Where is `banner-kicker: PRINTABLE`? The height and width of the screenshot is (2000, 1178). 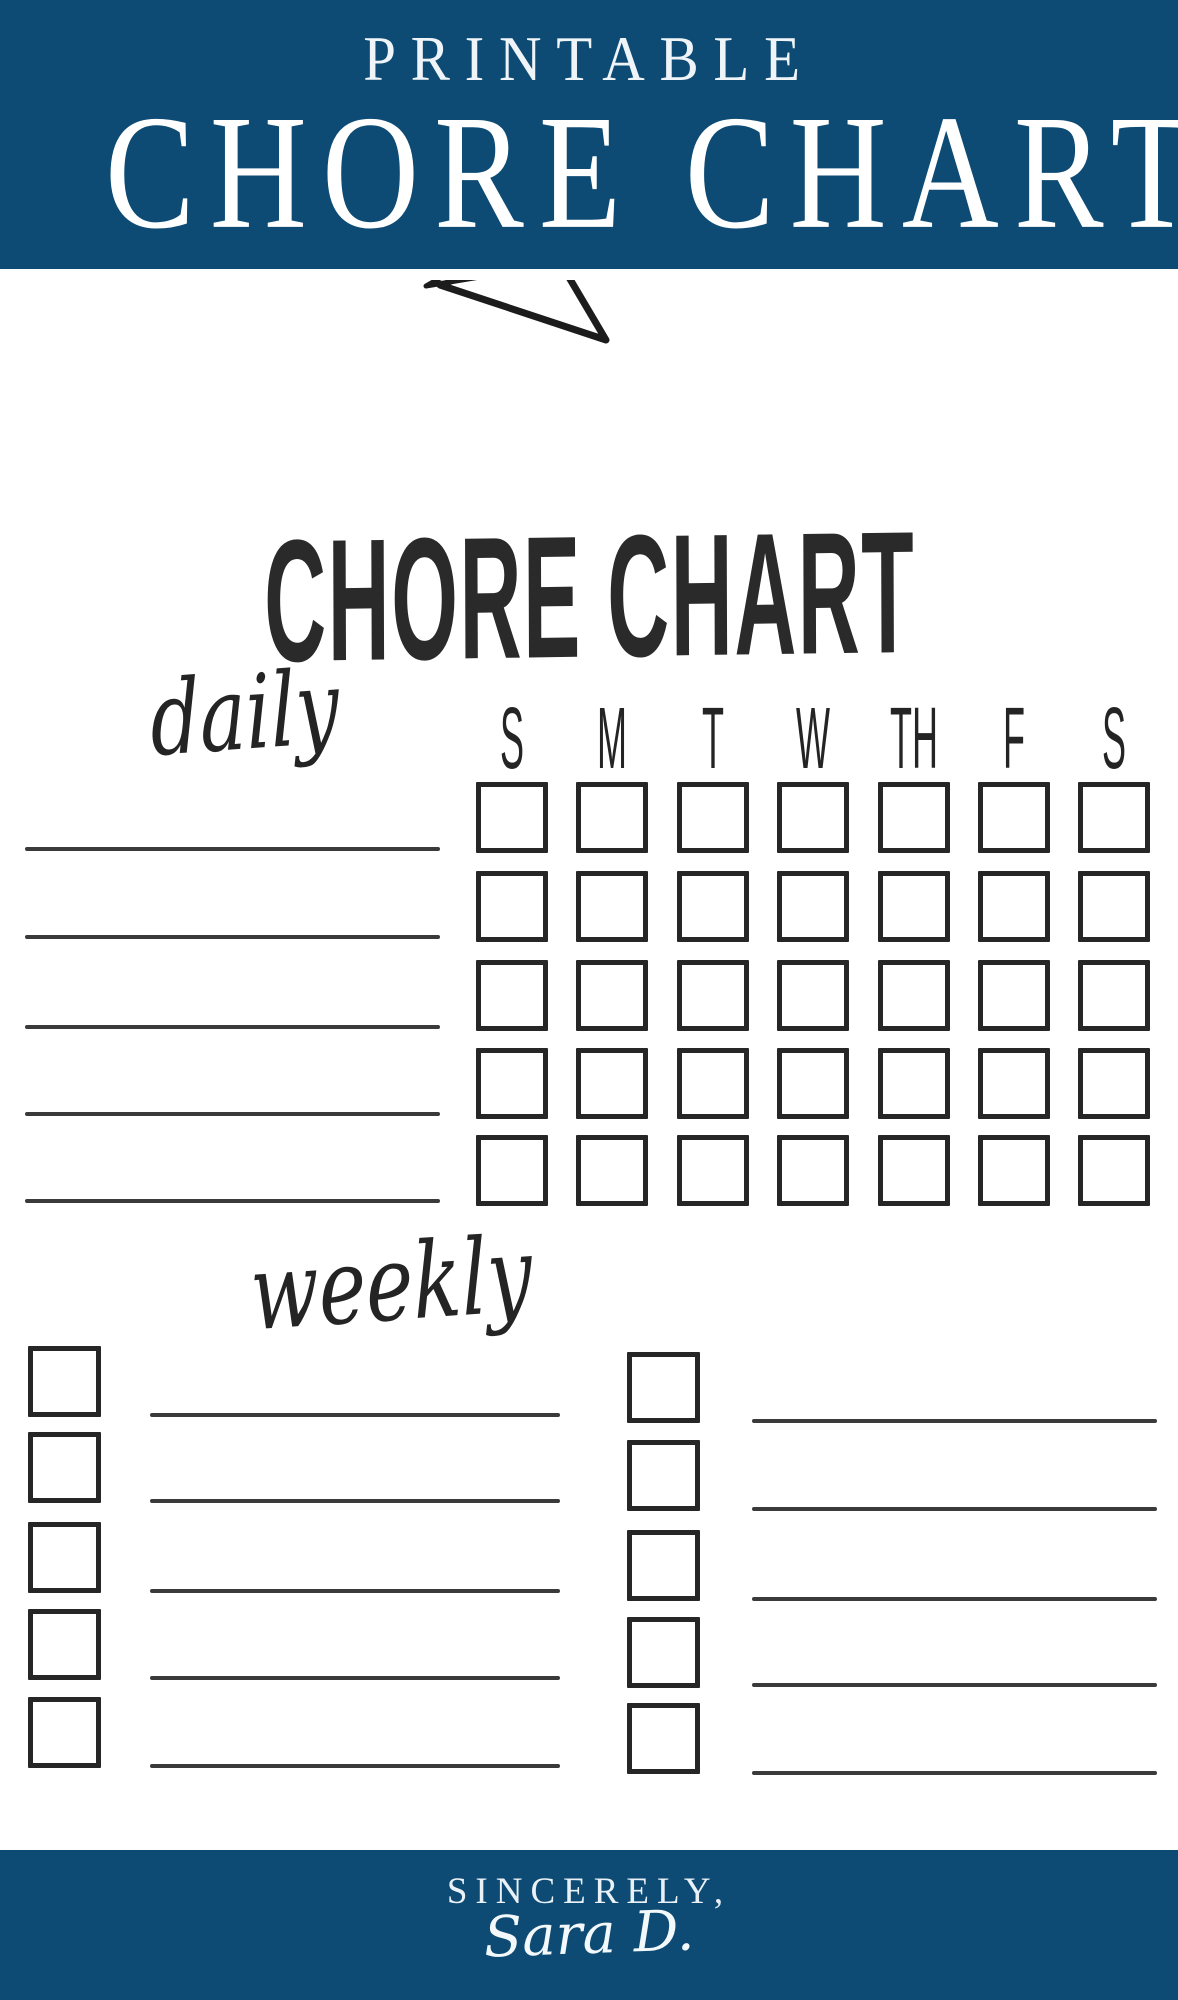 banner-kicker: PRINTABLE is located at coordinates (589, 58).